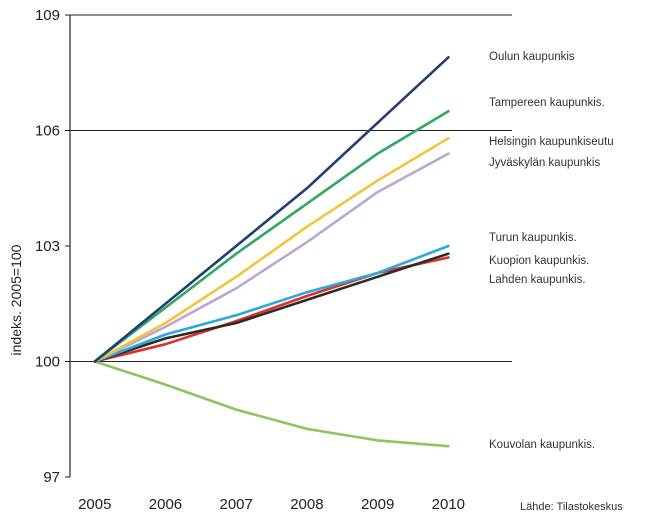 Image resolution: width=648 pixels, height=517 pixels. Describe the element at coordinates (537, 280) in the screenshot. I see `series-label: Lahden kaupunkis.` at that location.